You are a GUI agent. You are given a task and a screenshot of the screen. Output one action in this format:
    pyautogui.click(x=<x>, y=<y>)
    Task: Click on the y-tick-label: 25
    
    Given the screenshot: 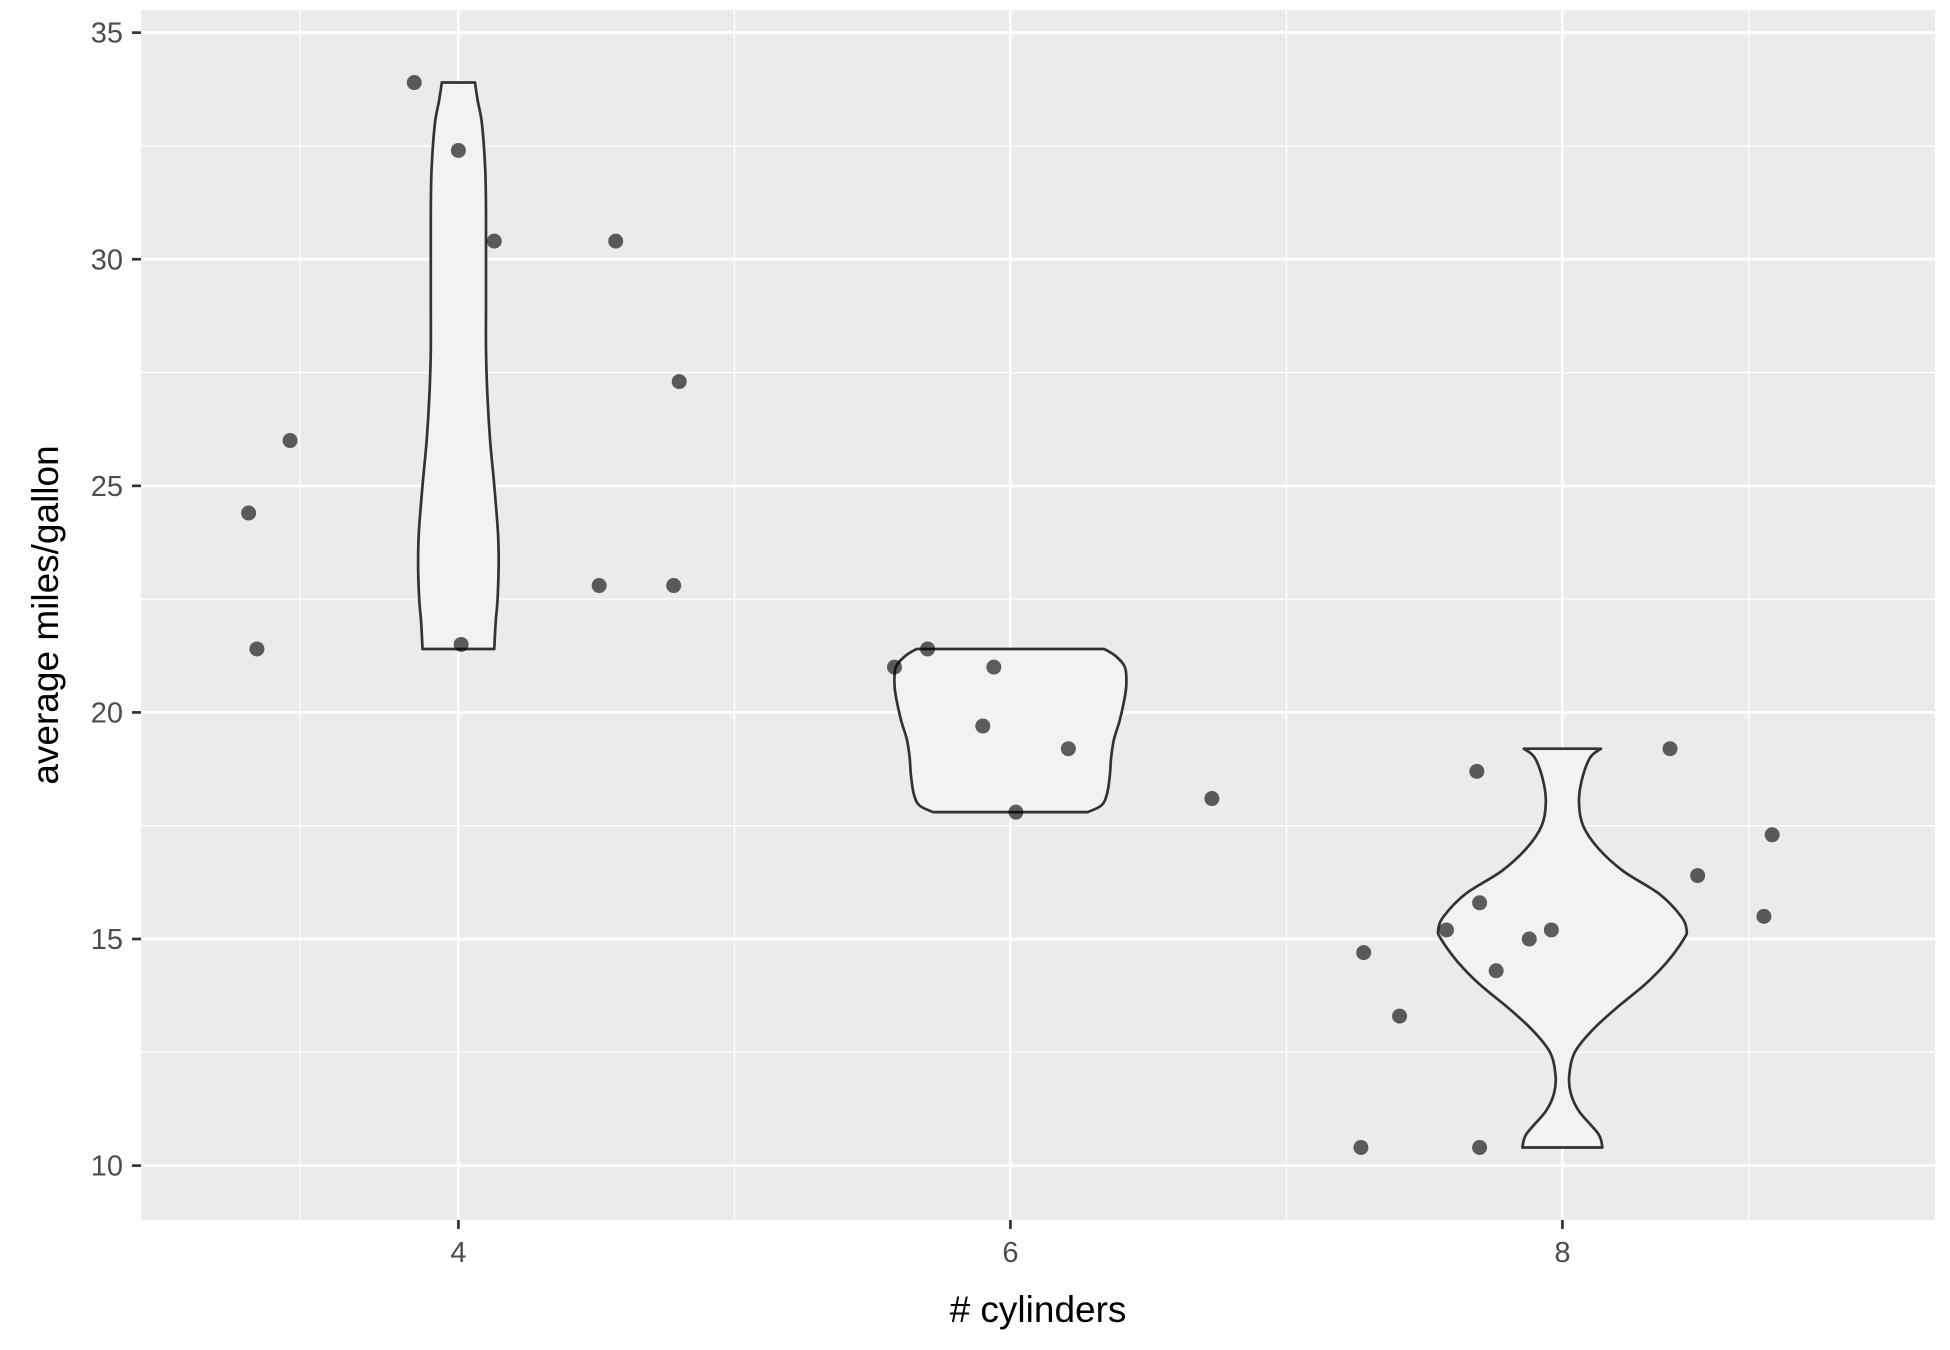 What is the action you would take?
    pyautogui.click(x=107, y=487)
    